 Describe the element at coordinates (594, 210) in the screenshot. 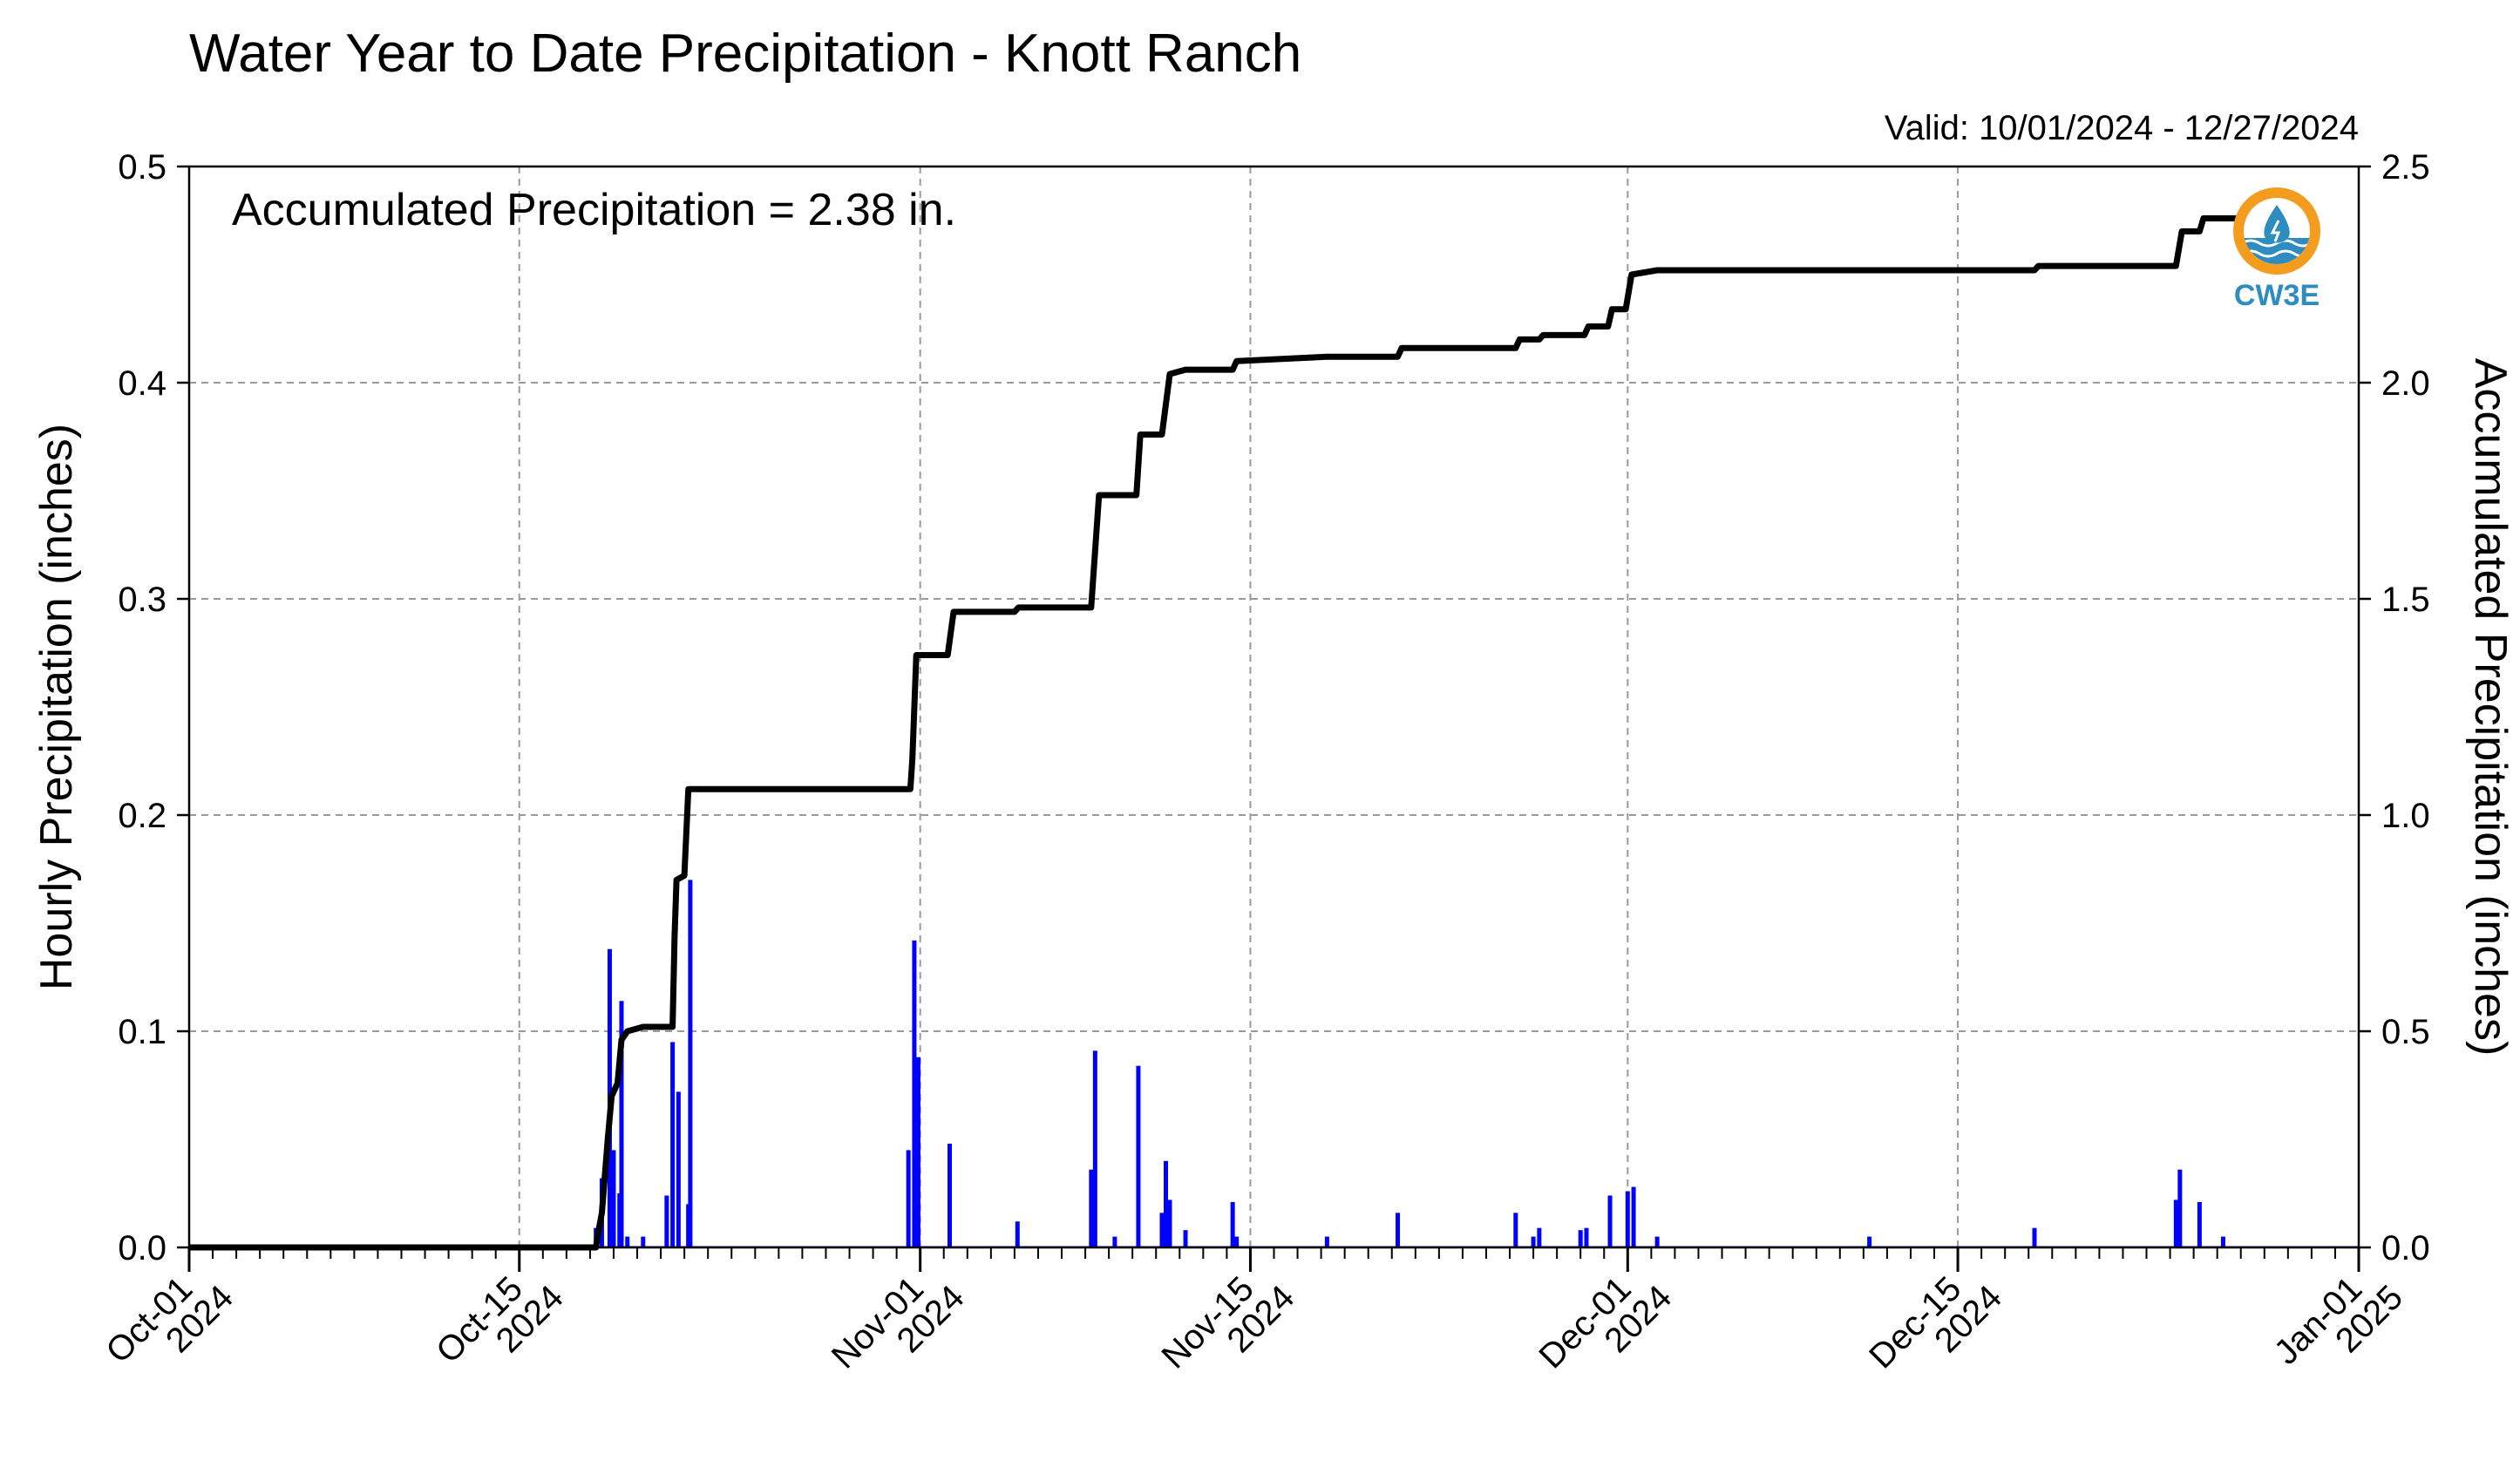

I see `accumulated-annotation: Accumulated Precipitation = 2.38 in.` at that location.